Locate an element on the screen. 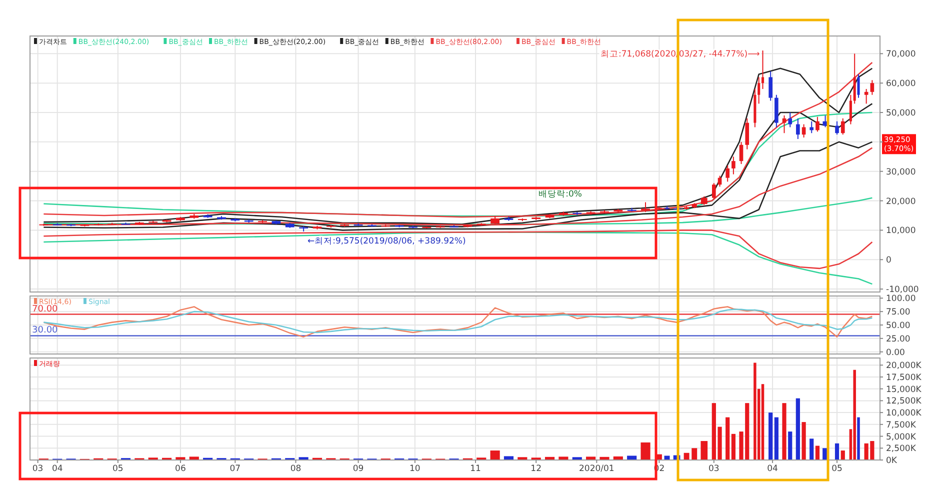 This screenshot has width=936, height=487. y-tick-label: 2,500K is located at coordinates (901, 449).